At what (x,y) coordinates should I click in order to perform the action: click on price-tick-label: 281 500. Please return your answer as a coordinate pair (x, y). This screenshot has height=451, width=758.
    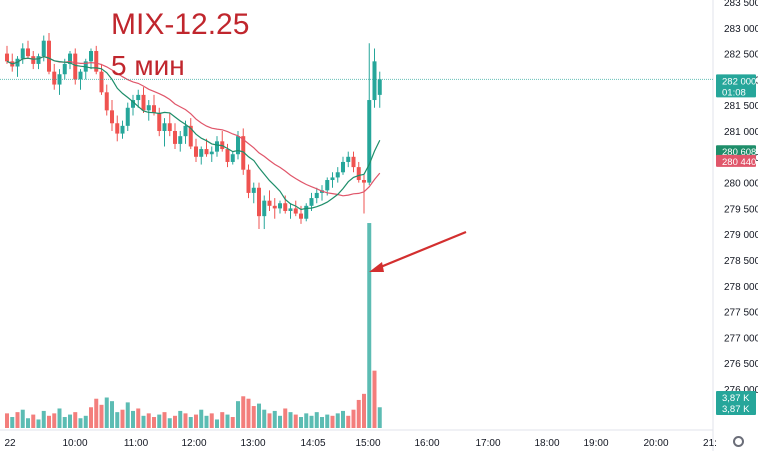
    Looking at the image, I should click on (741, 106).